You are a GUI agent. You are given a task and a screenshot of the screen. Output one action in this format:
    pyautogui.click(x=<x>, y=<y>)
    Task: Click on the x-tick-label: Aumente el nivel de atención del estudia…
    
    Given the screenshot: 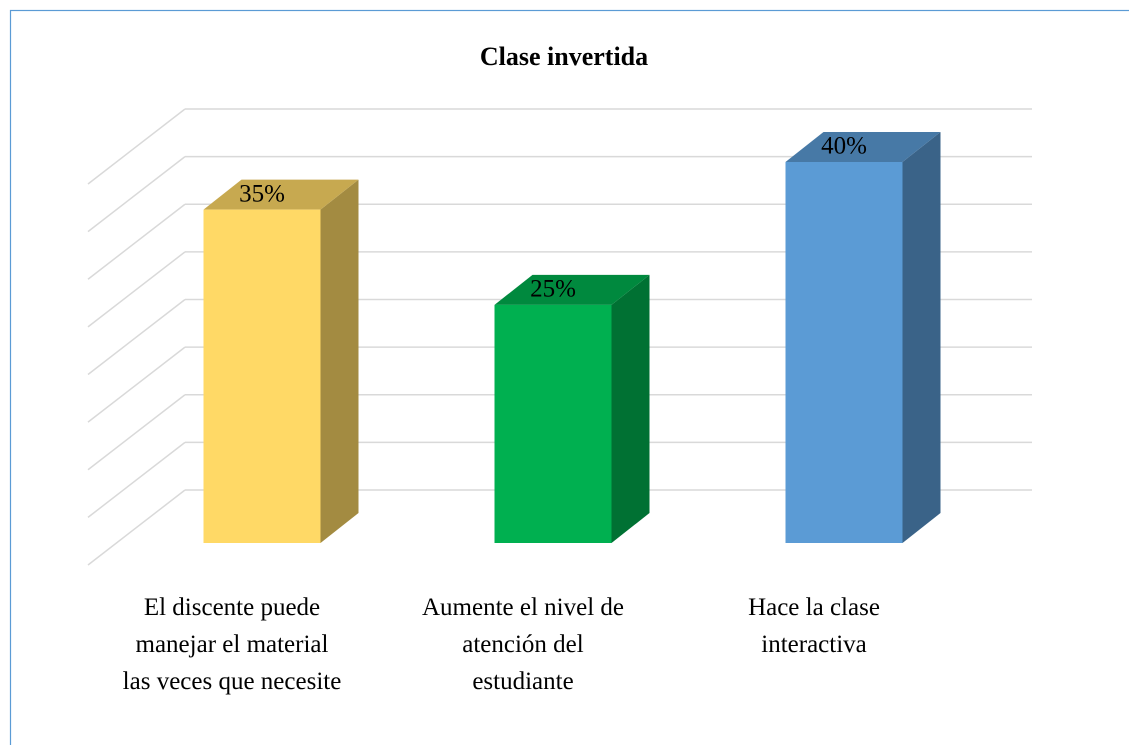 What is the action you would take?
    pyautogui.click(x=522, y=644)
    